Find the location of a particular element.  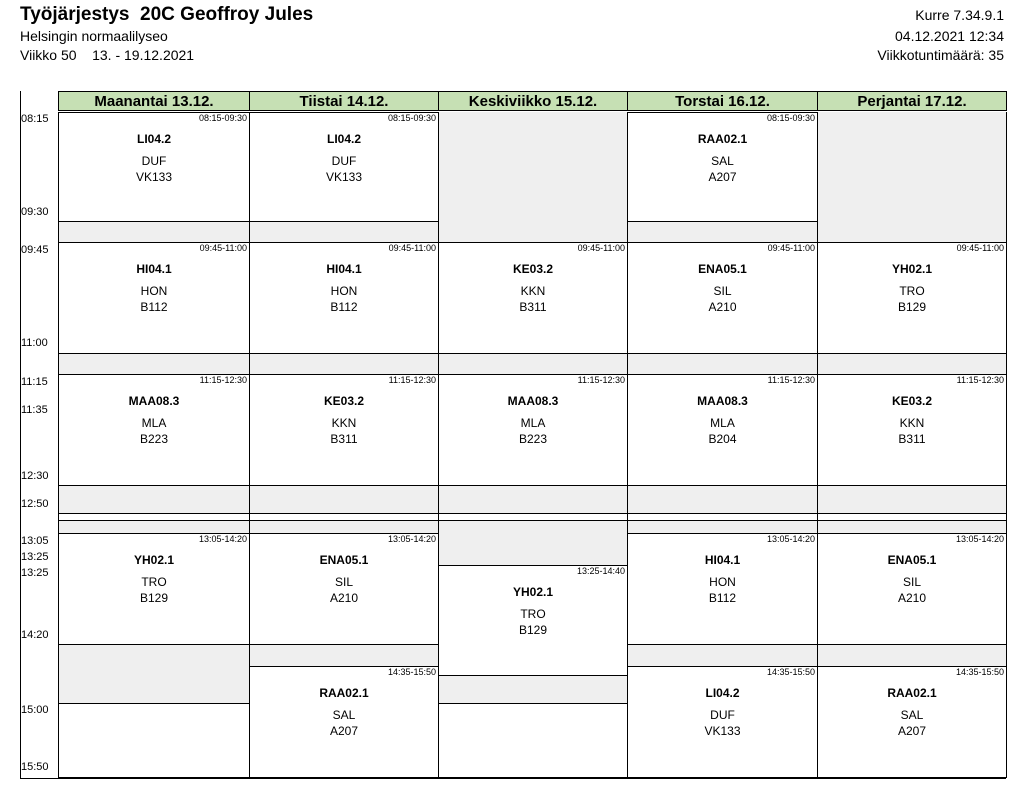

time-label: 09:30 is located at coordinates (35, 212).